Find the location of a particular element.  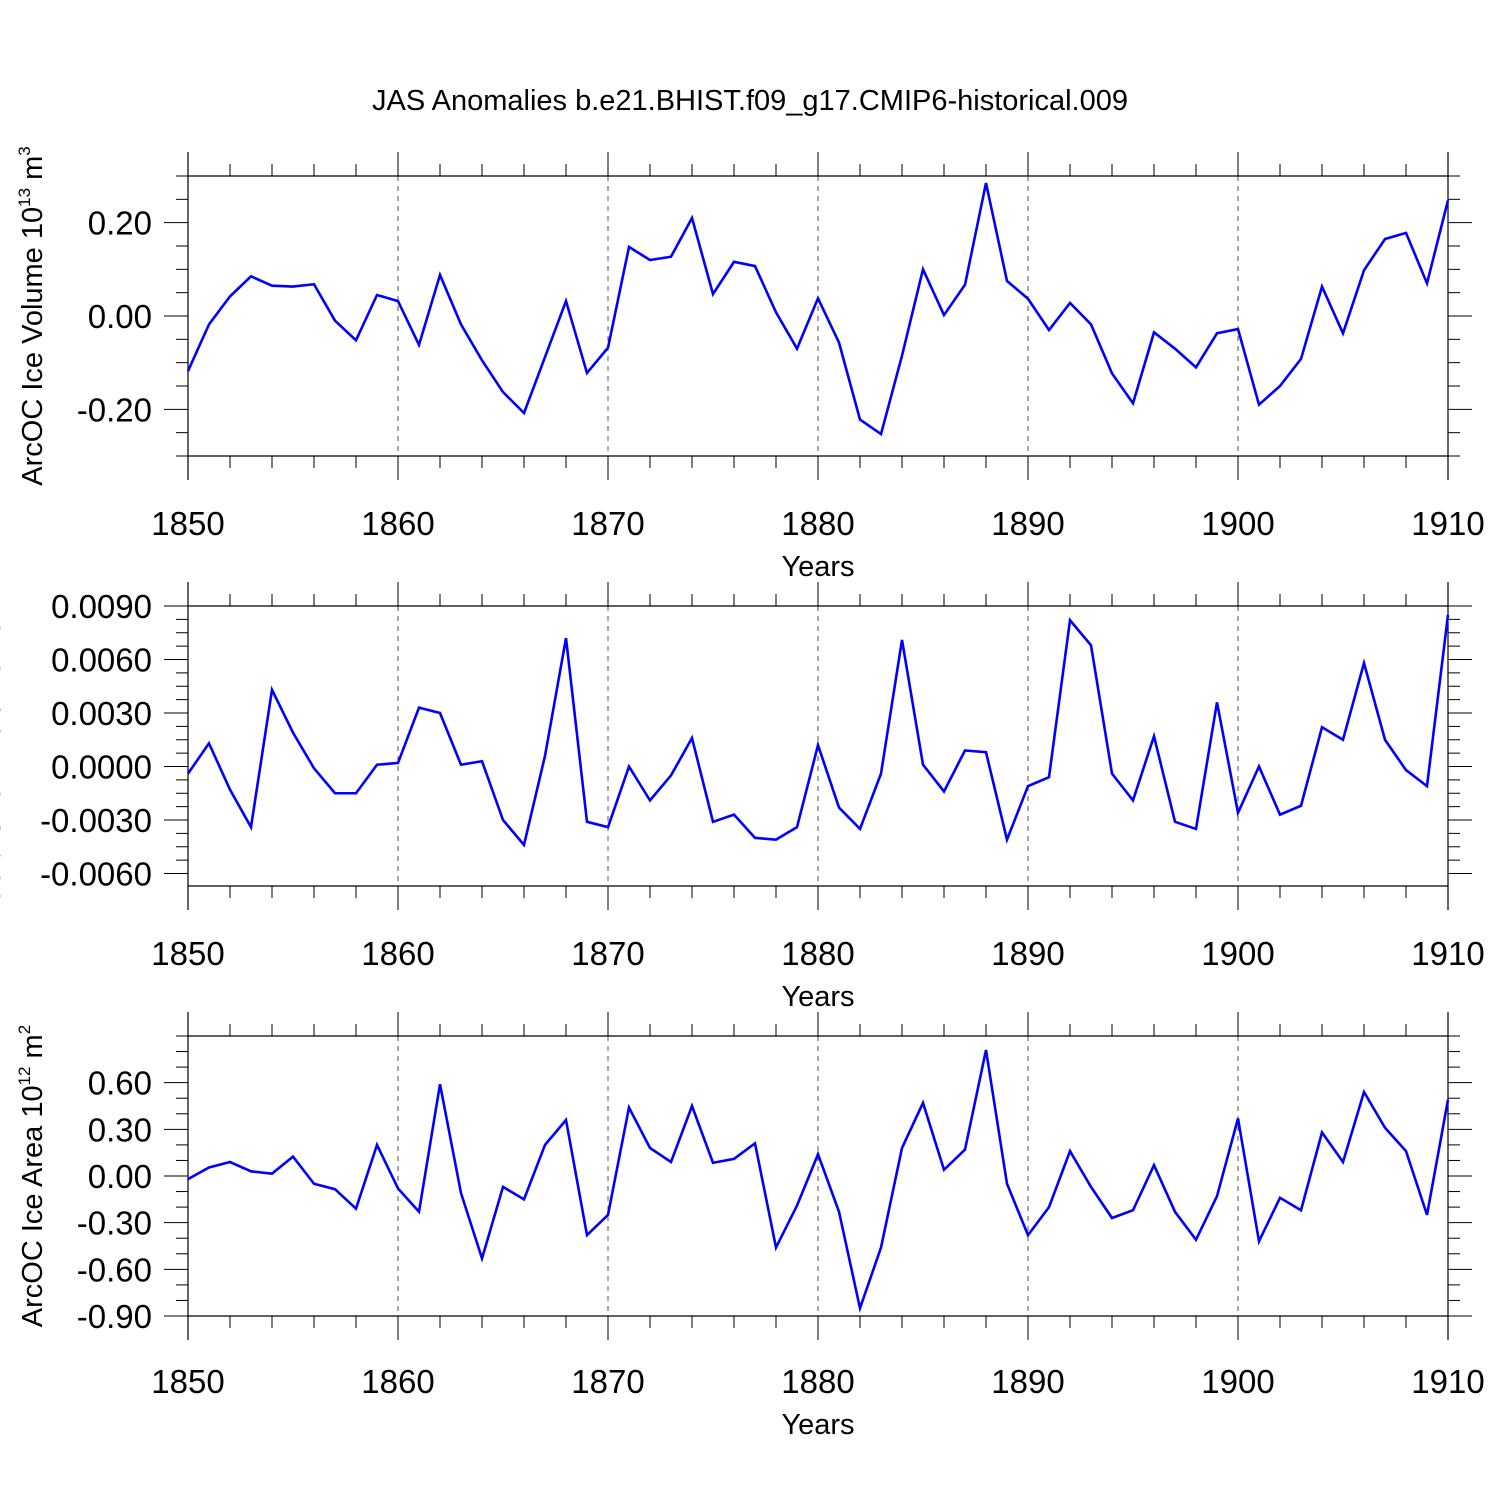

y-tick-label: 0.0000 is located at coordinates (101, 767).